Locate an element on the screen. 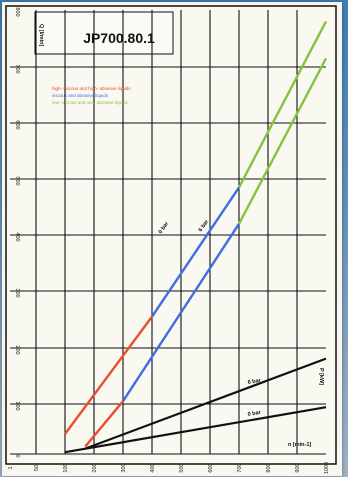  x-tick-label-900: 900 is located at coordinates (298, 467).